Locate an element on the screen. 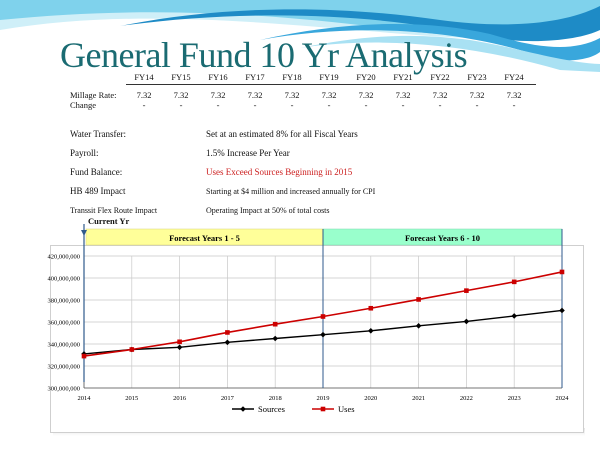 This screenshot has width=600, height=464. y-tick-label: 380,000,000 is located at coordinates (64, 301).